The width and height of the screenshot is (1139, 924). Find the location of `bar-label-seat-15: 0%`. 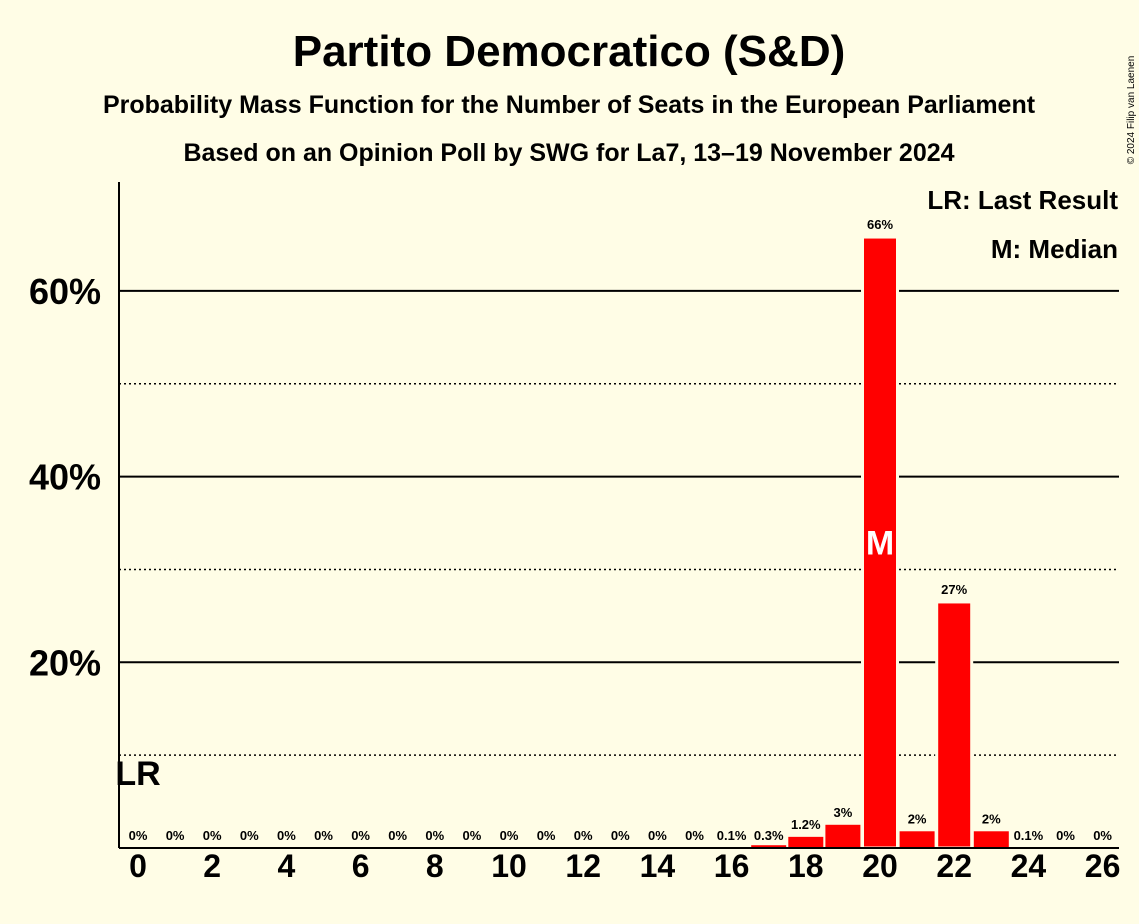

bar-label-seat-15: 0% is located at coordinates (694, 835).